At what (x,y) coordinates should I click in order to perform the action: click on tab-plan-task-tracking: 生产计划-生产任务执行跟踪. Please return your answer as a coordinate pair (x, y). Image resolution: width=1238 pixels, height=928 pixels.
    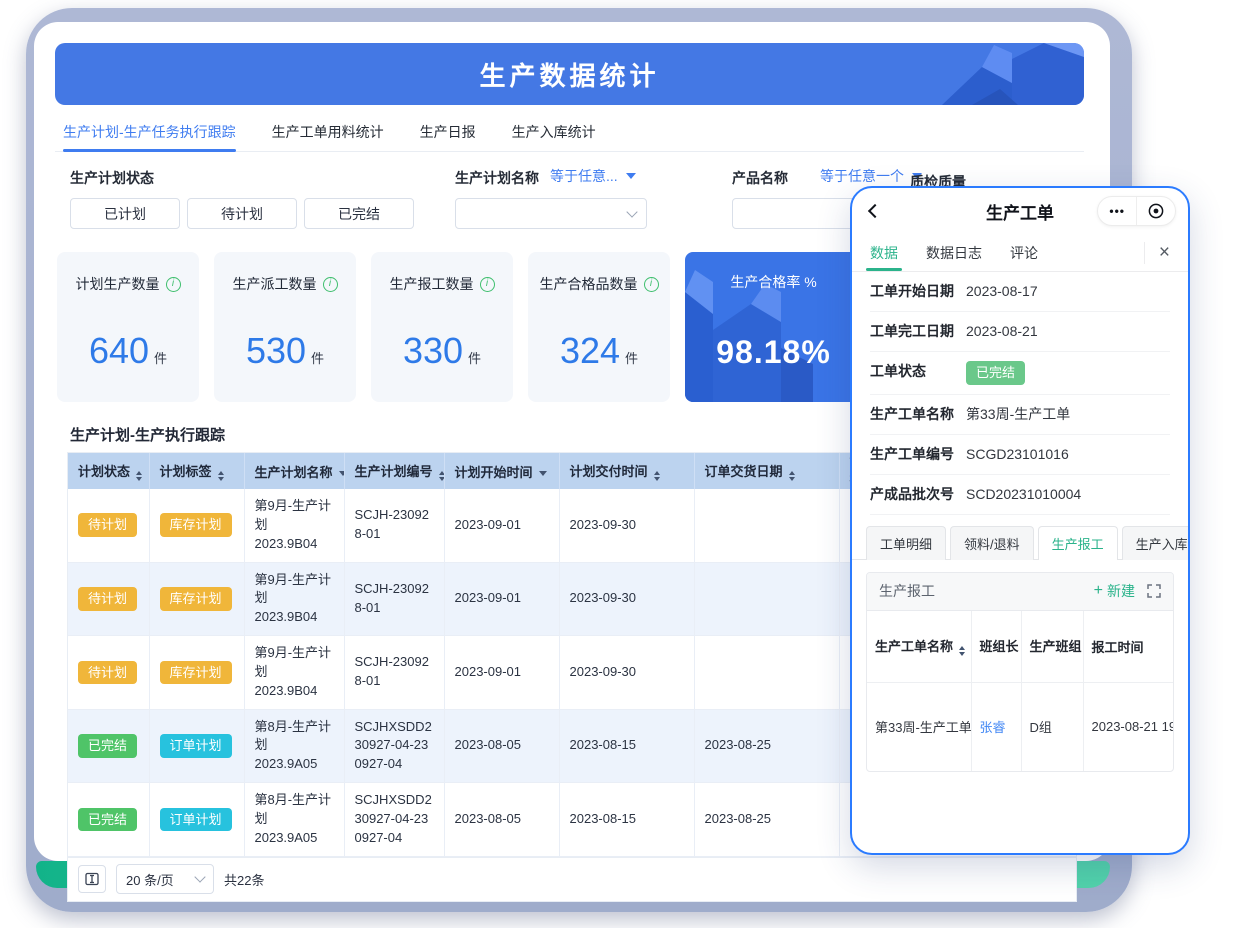
    Looking at the image, I should click on (149, 132).